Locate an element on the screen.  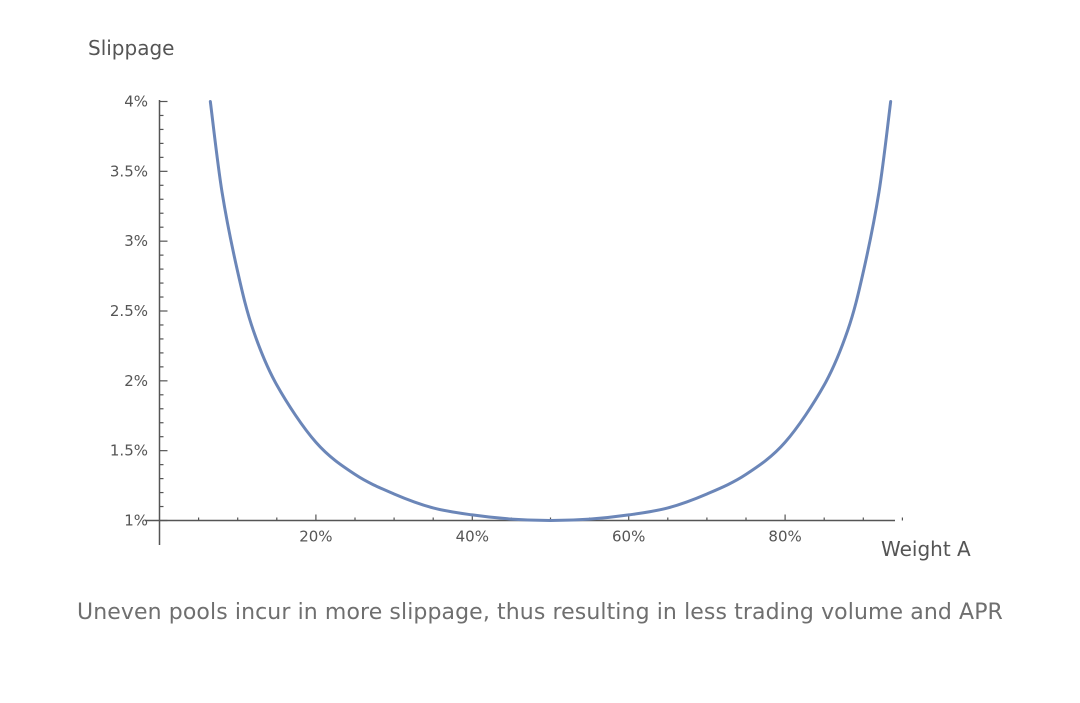
x-tick-label: 60% is located at coordinates (628, 537).